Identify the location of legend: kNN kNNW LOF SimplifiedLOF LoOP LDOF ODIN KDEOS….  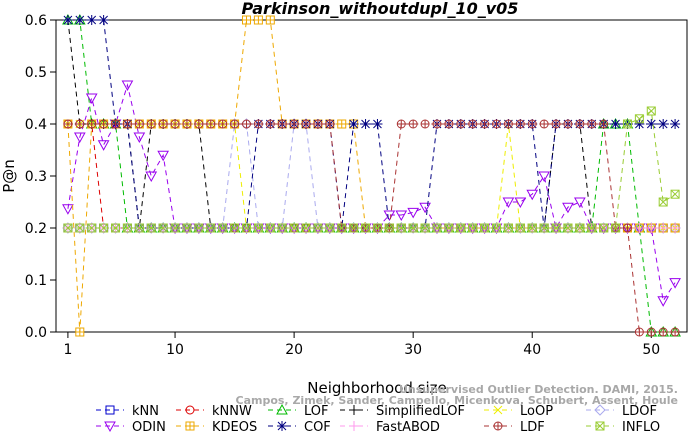
(378, 418).